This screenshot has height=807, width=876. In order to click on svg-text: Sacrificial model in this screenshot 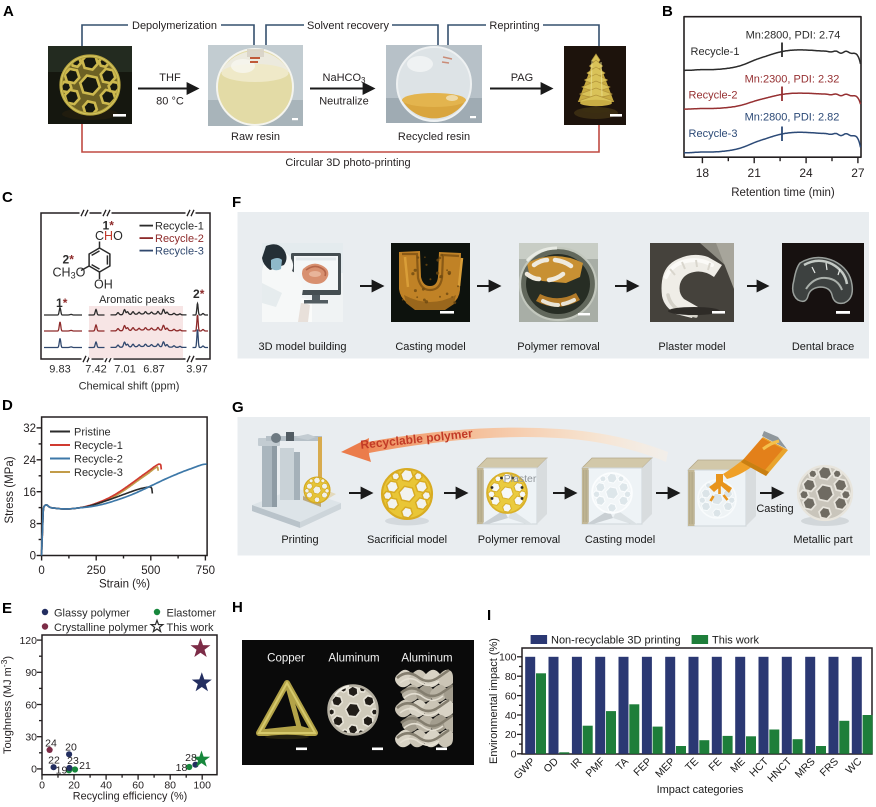, I will do `click(407, 540)`.